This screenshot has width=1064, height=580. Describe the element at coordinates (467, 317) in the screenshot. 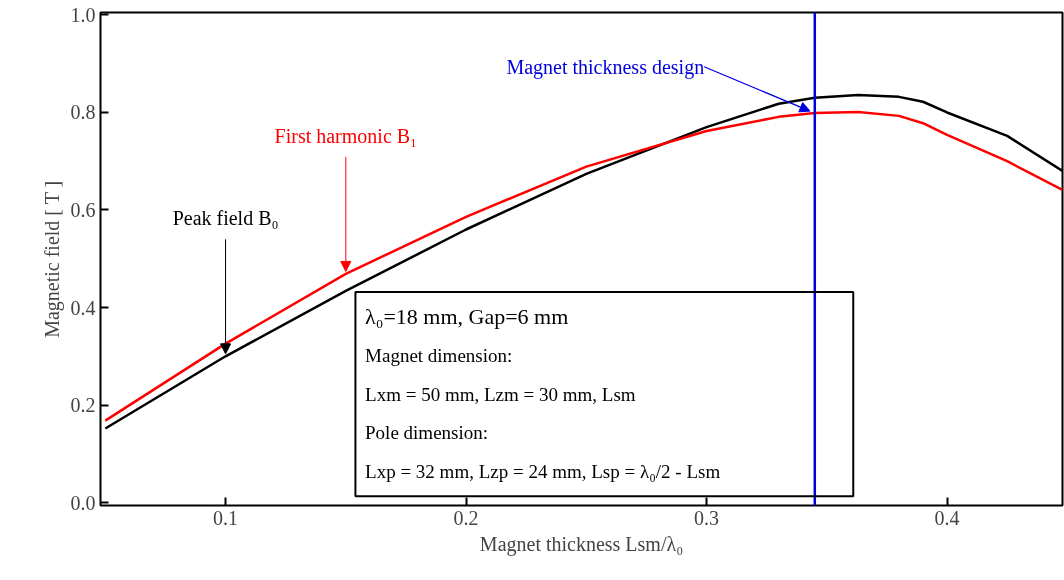

I see `annotation: λ₀=18 mm, Gap=6 mm` at that location.